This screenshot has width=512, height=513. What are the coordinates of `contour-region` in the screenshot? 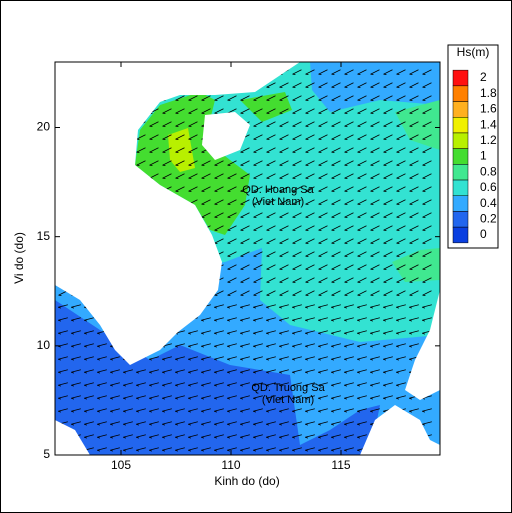 It's located at (266, 107).